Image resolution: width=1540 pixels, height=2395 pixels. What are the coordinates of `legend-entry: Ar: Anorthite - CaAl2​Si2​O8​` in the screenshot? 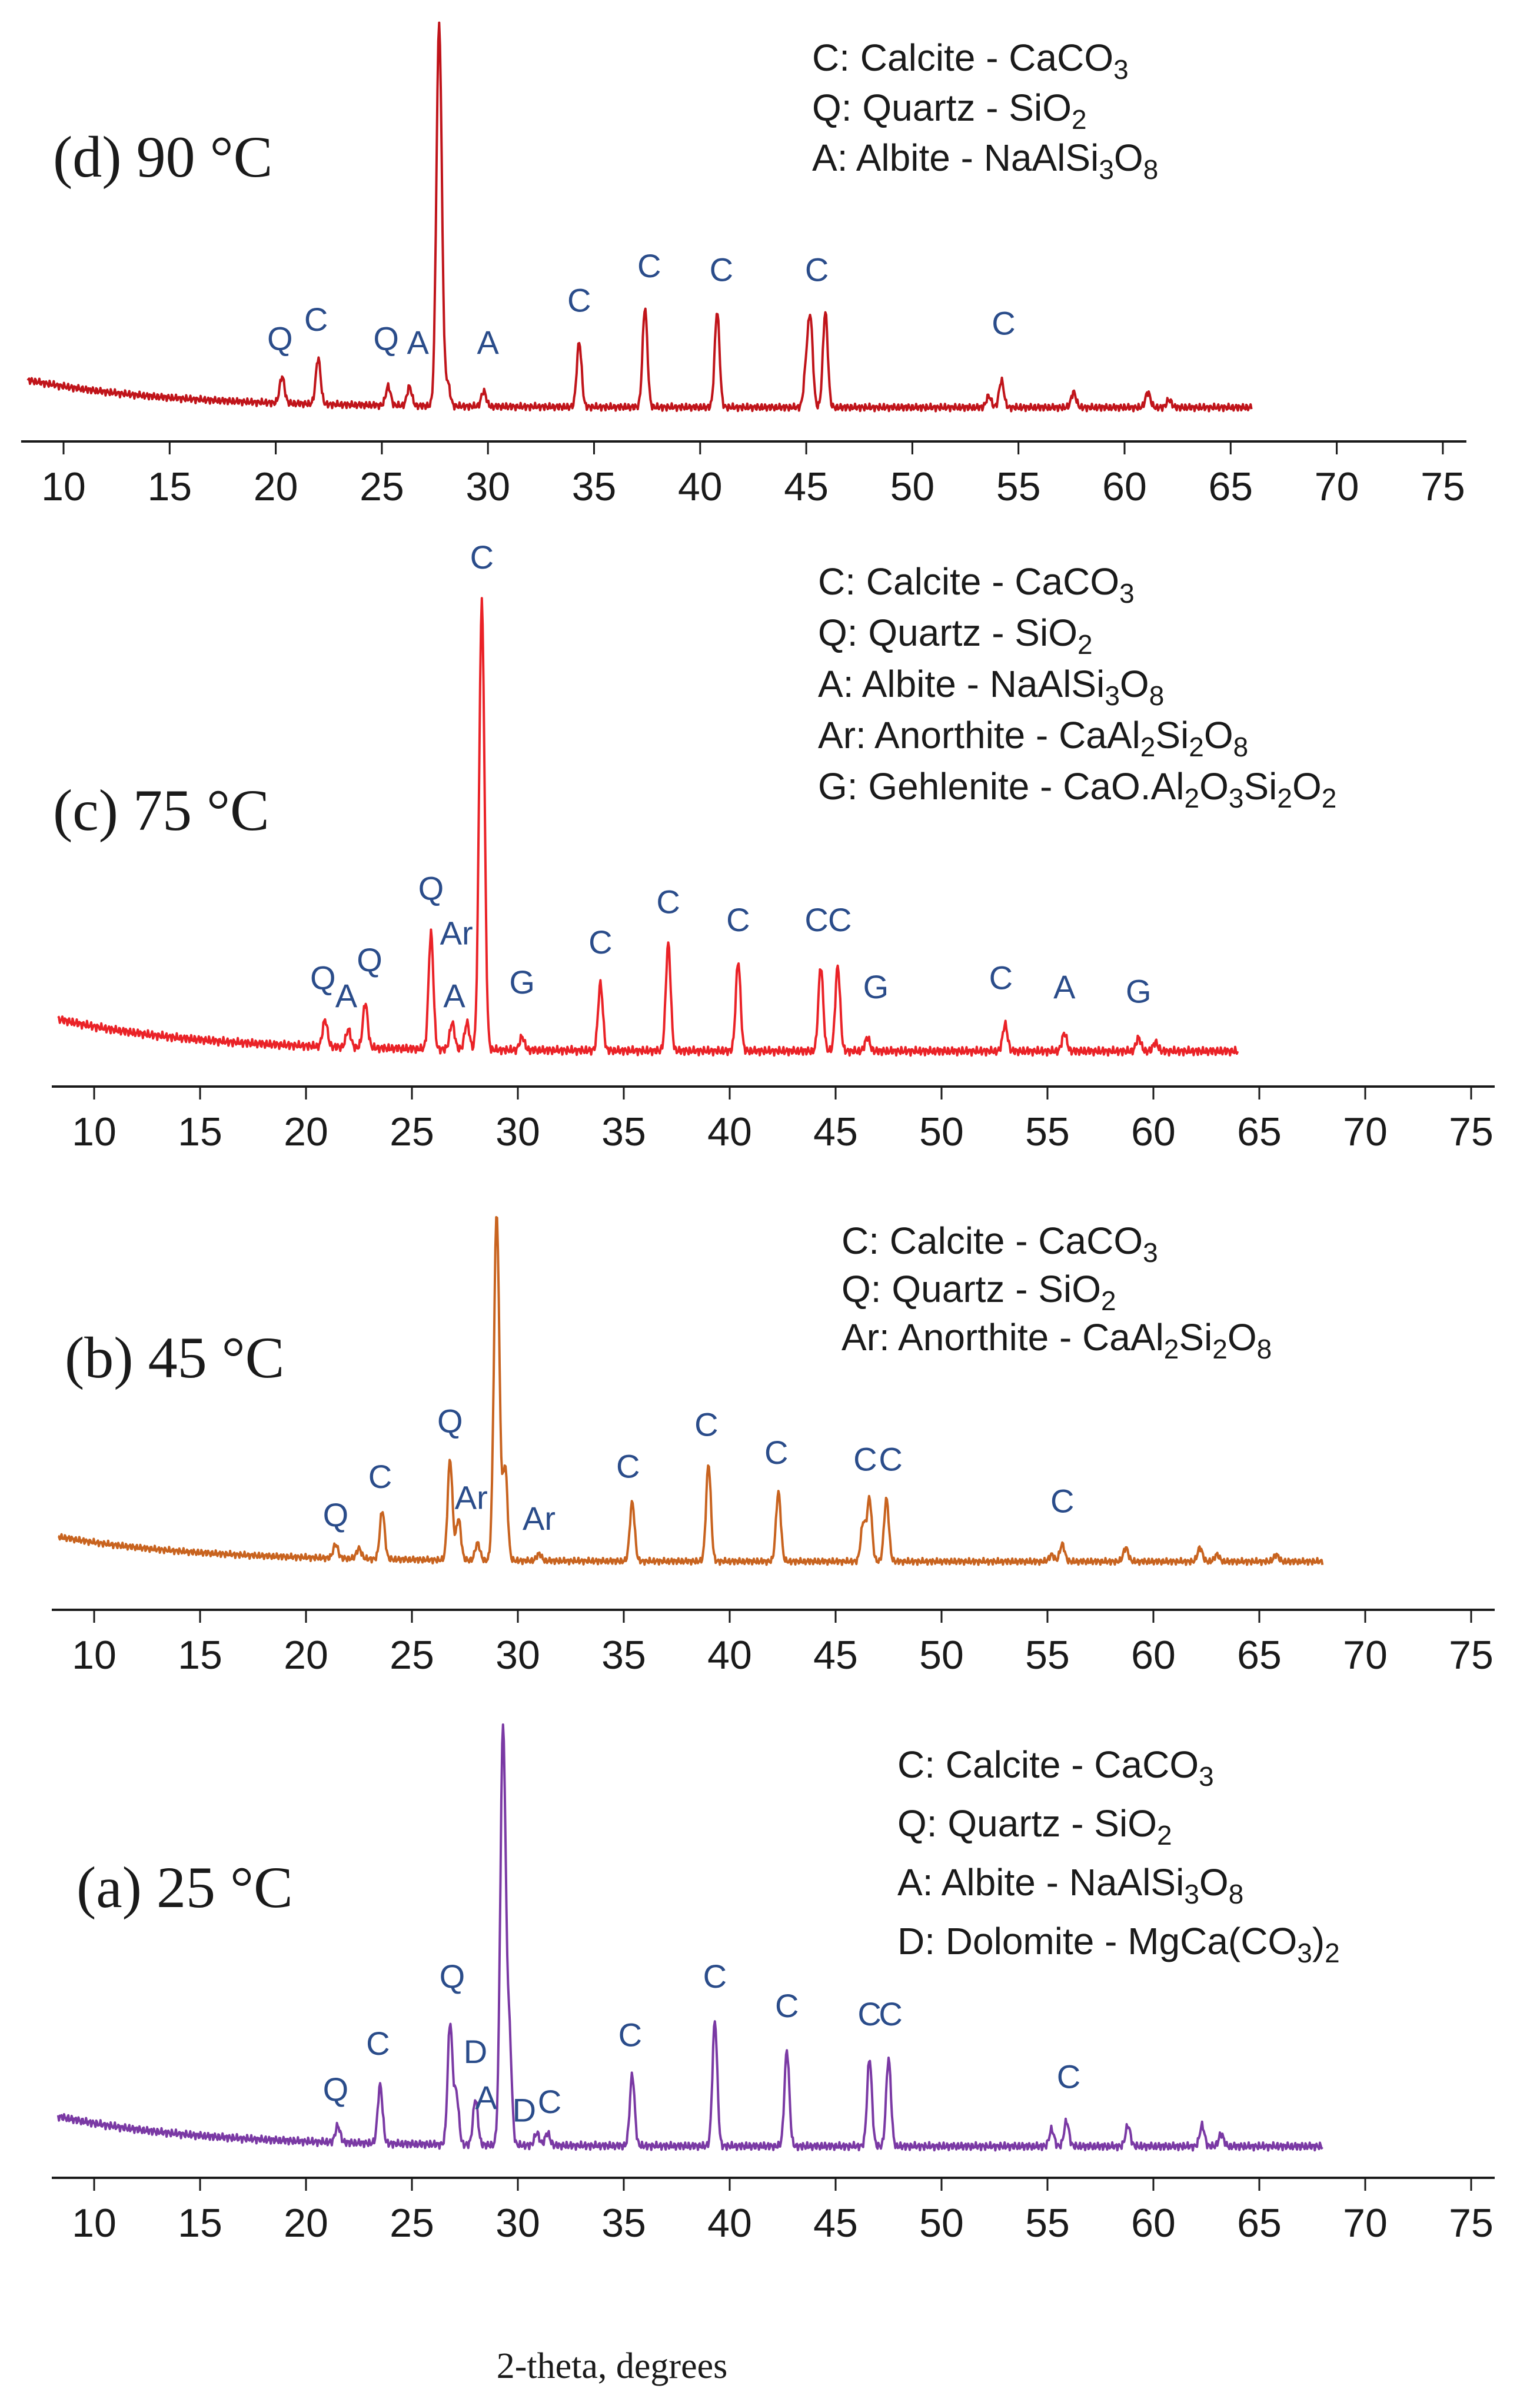 It's located at (1056, 1340).